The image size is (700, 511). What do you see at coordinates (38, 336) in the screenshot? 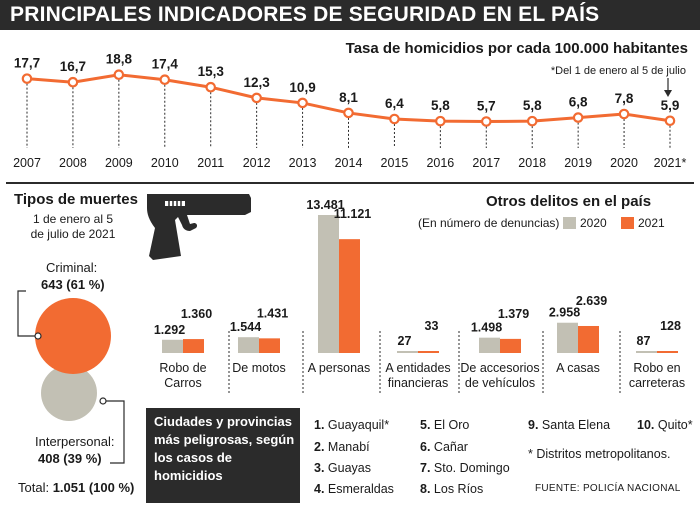
I see `criminal-leader-dot` at bounding box center [38, 336].